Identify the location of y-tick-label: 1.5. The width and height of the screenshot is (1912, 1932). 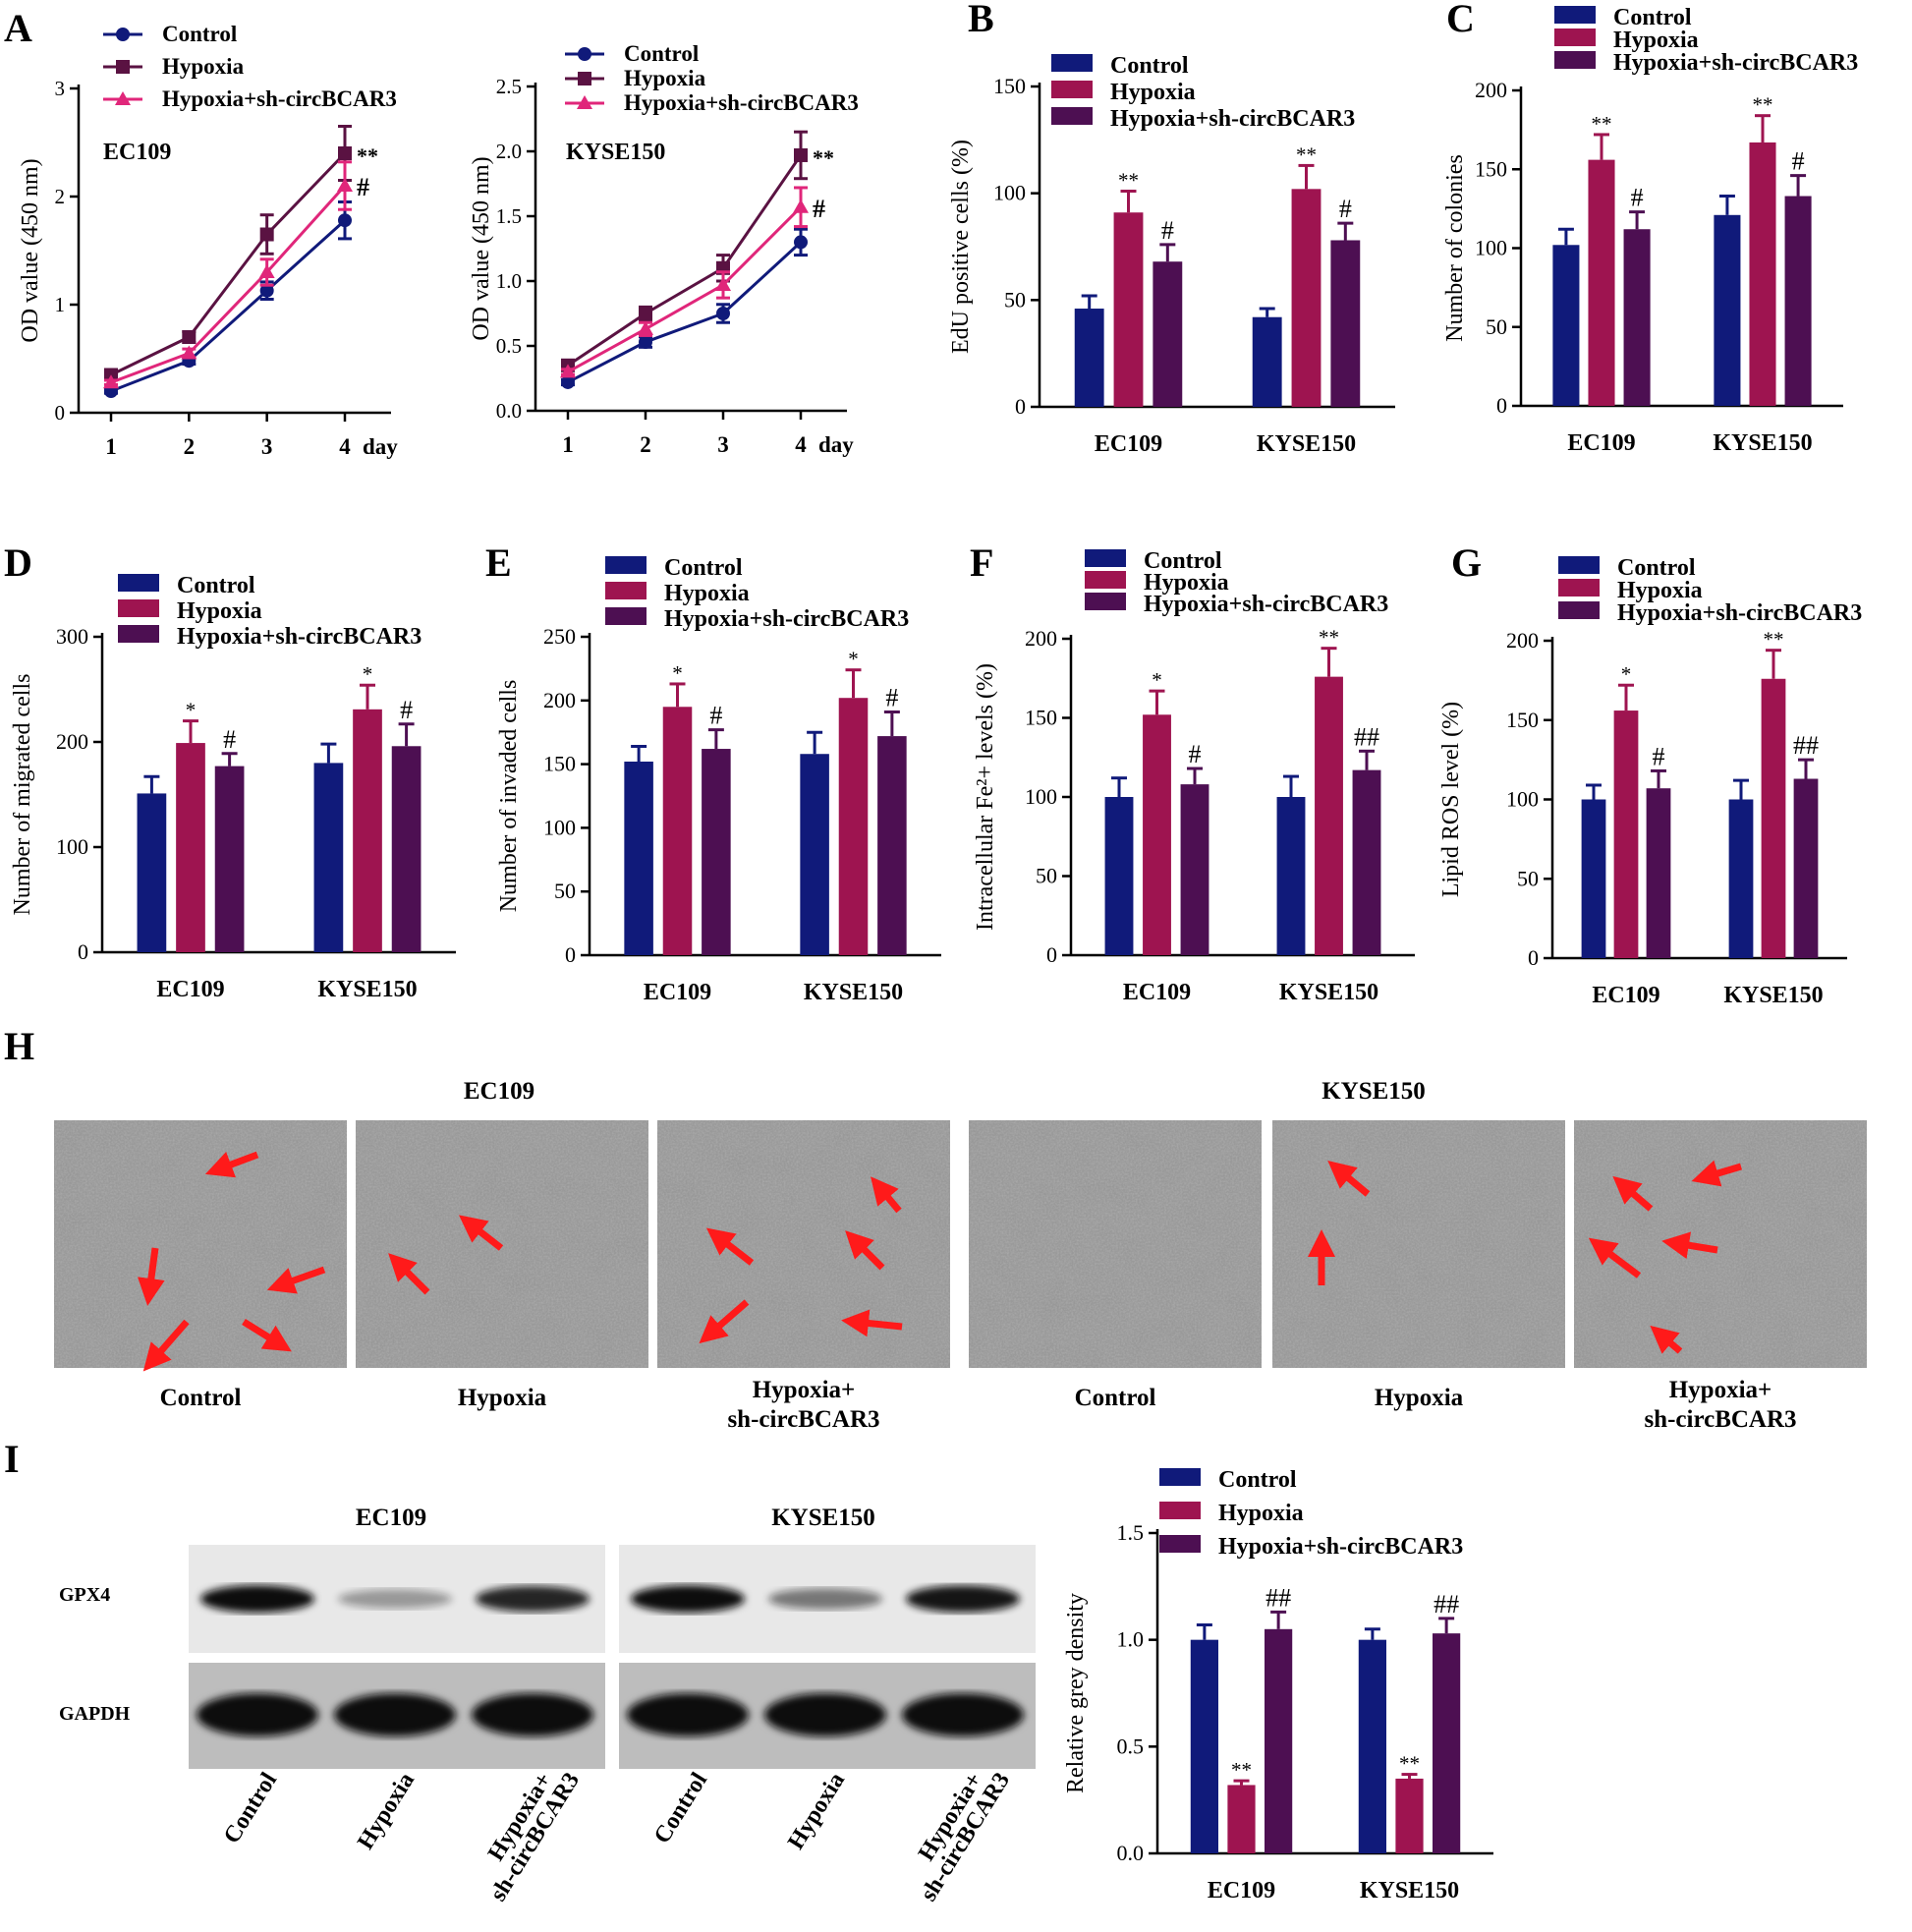
(509, 216).